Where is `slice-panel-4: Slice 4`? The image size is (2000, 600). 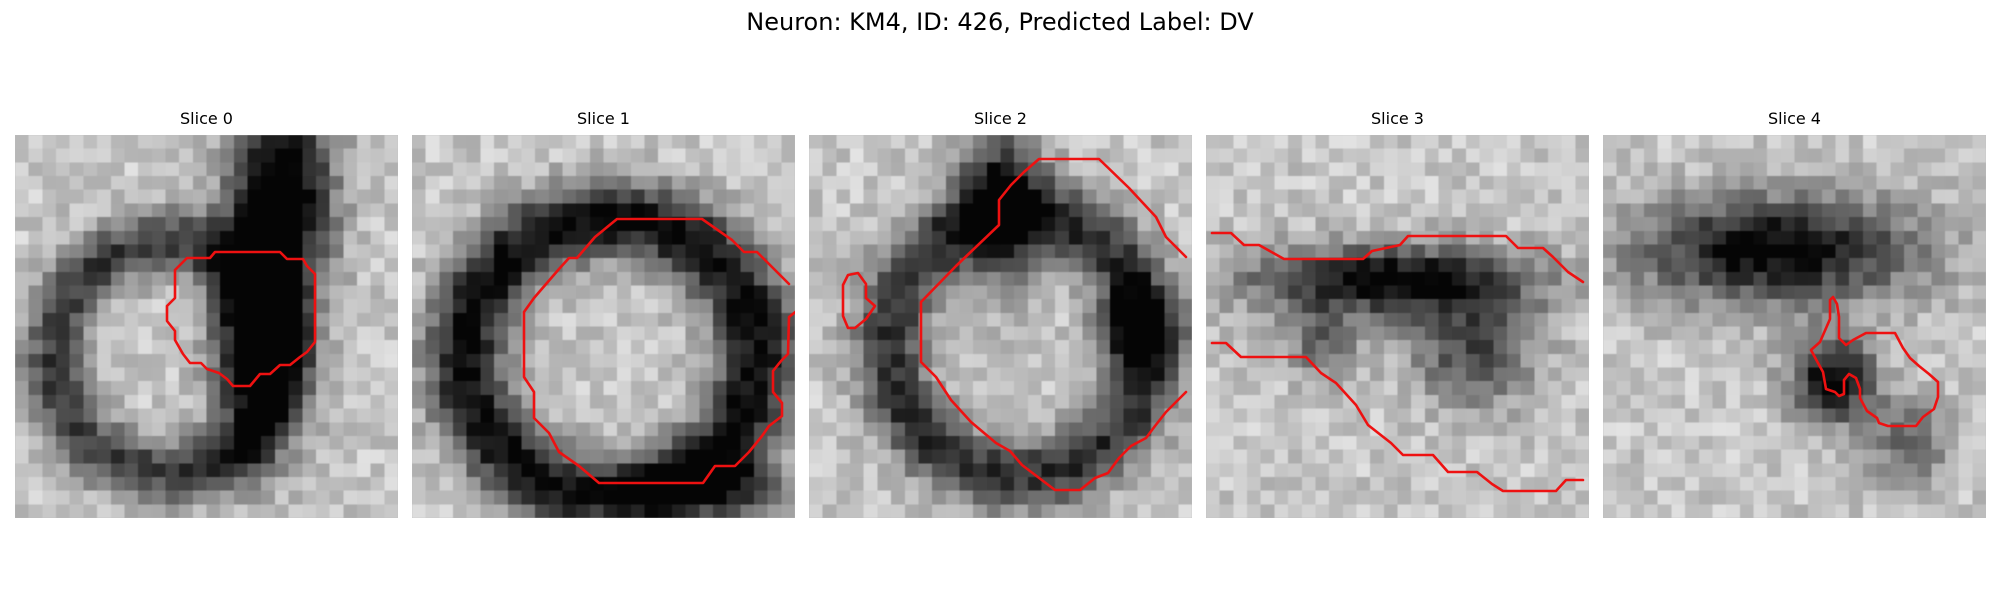
slice-panel-4: Slice 4 is located at coordinates (1794, 313).